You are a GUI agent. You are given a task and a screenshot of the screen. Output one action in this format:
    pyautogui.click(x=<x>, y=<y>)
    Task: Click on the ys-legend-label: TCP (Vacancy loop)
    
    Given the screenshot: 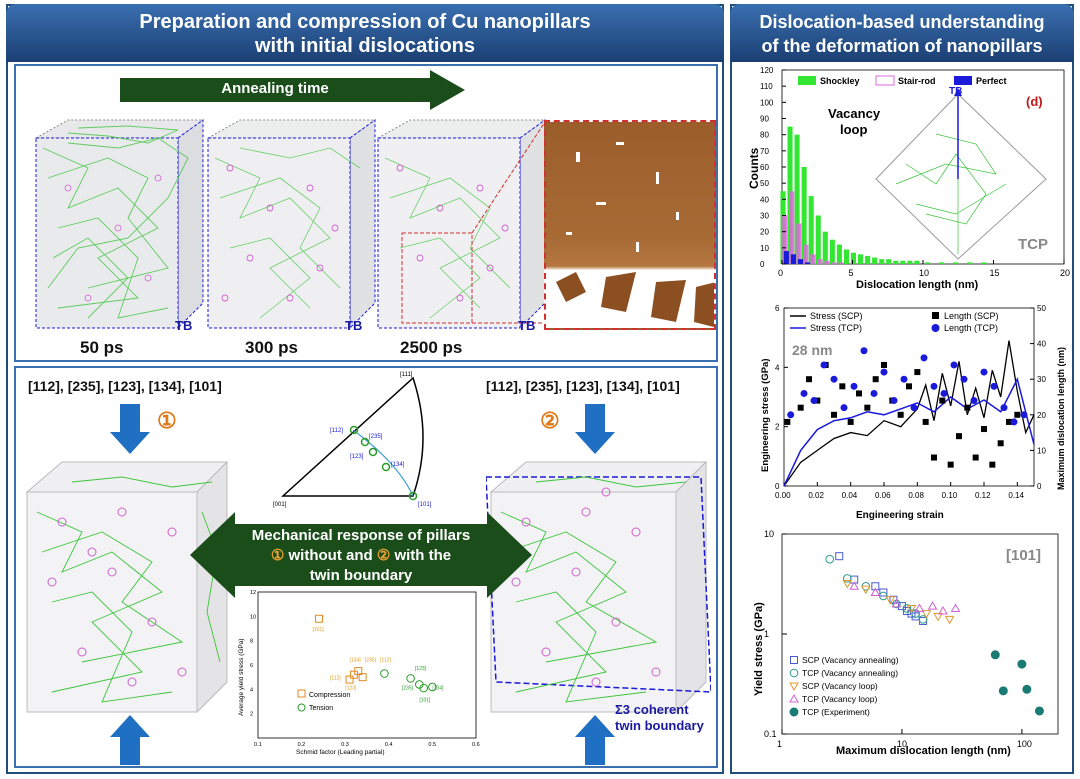 What is the action you would take?
    pyautogui.click(x=839, y=699)
    